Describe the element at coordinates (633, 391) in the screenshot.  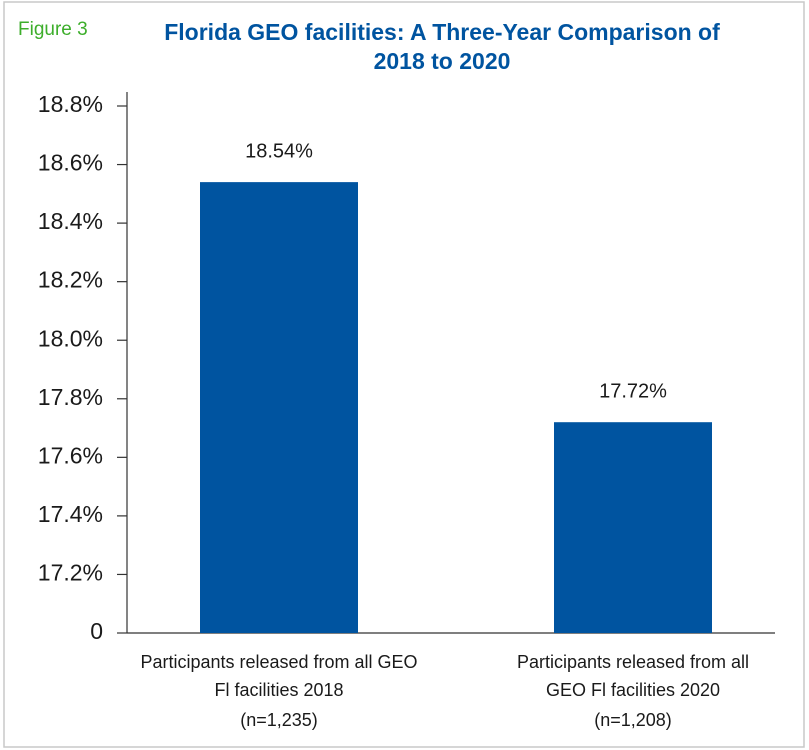
I see `value-label: 17.72%` at that location.